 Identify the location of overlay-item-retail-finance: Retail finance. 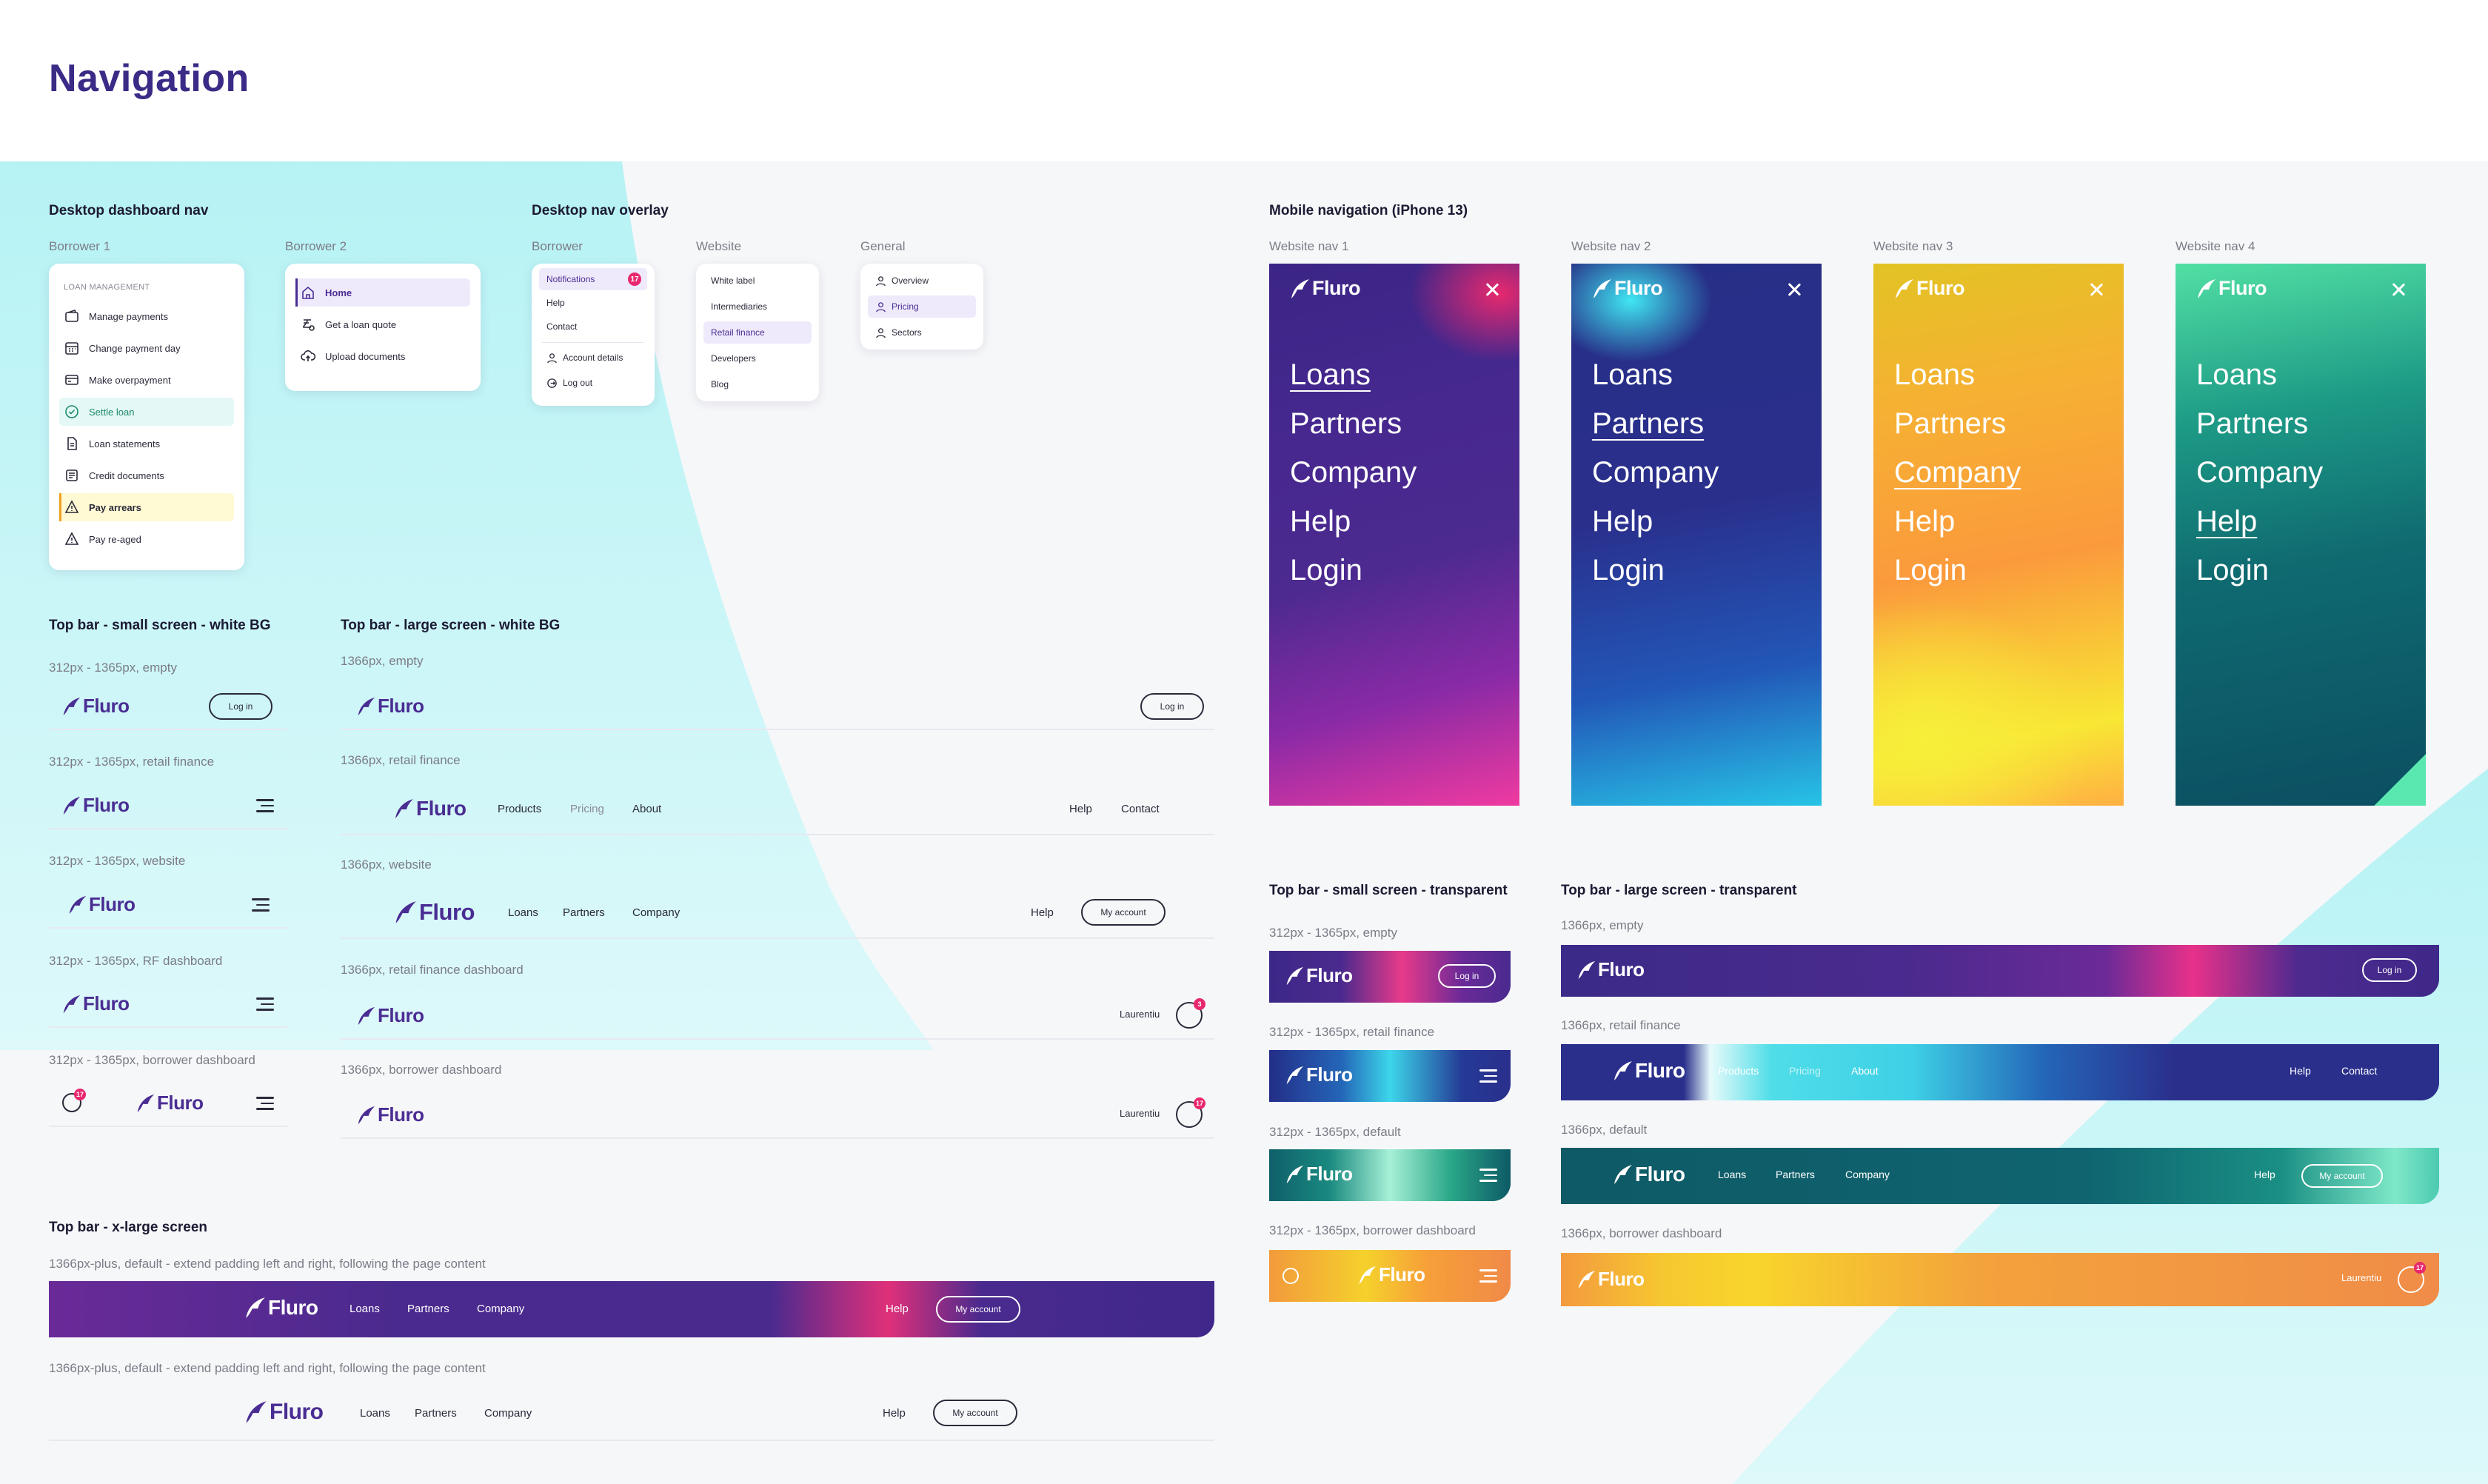
(758, 332).